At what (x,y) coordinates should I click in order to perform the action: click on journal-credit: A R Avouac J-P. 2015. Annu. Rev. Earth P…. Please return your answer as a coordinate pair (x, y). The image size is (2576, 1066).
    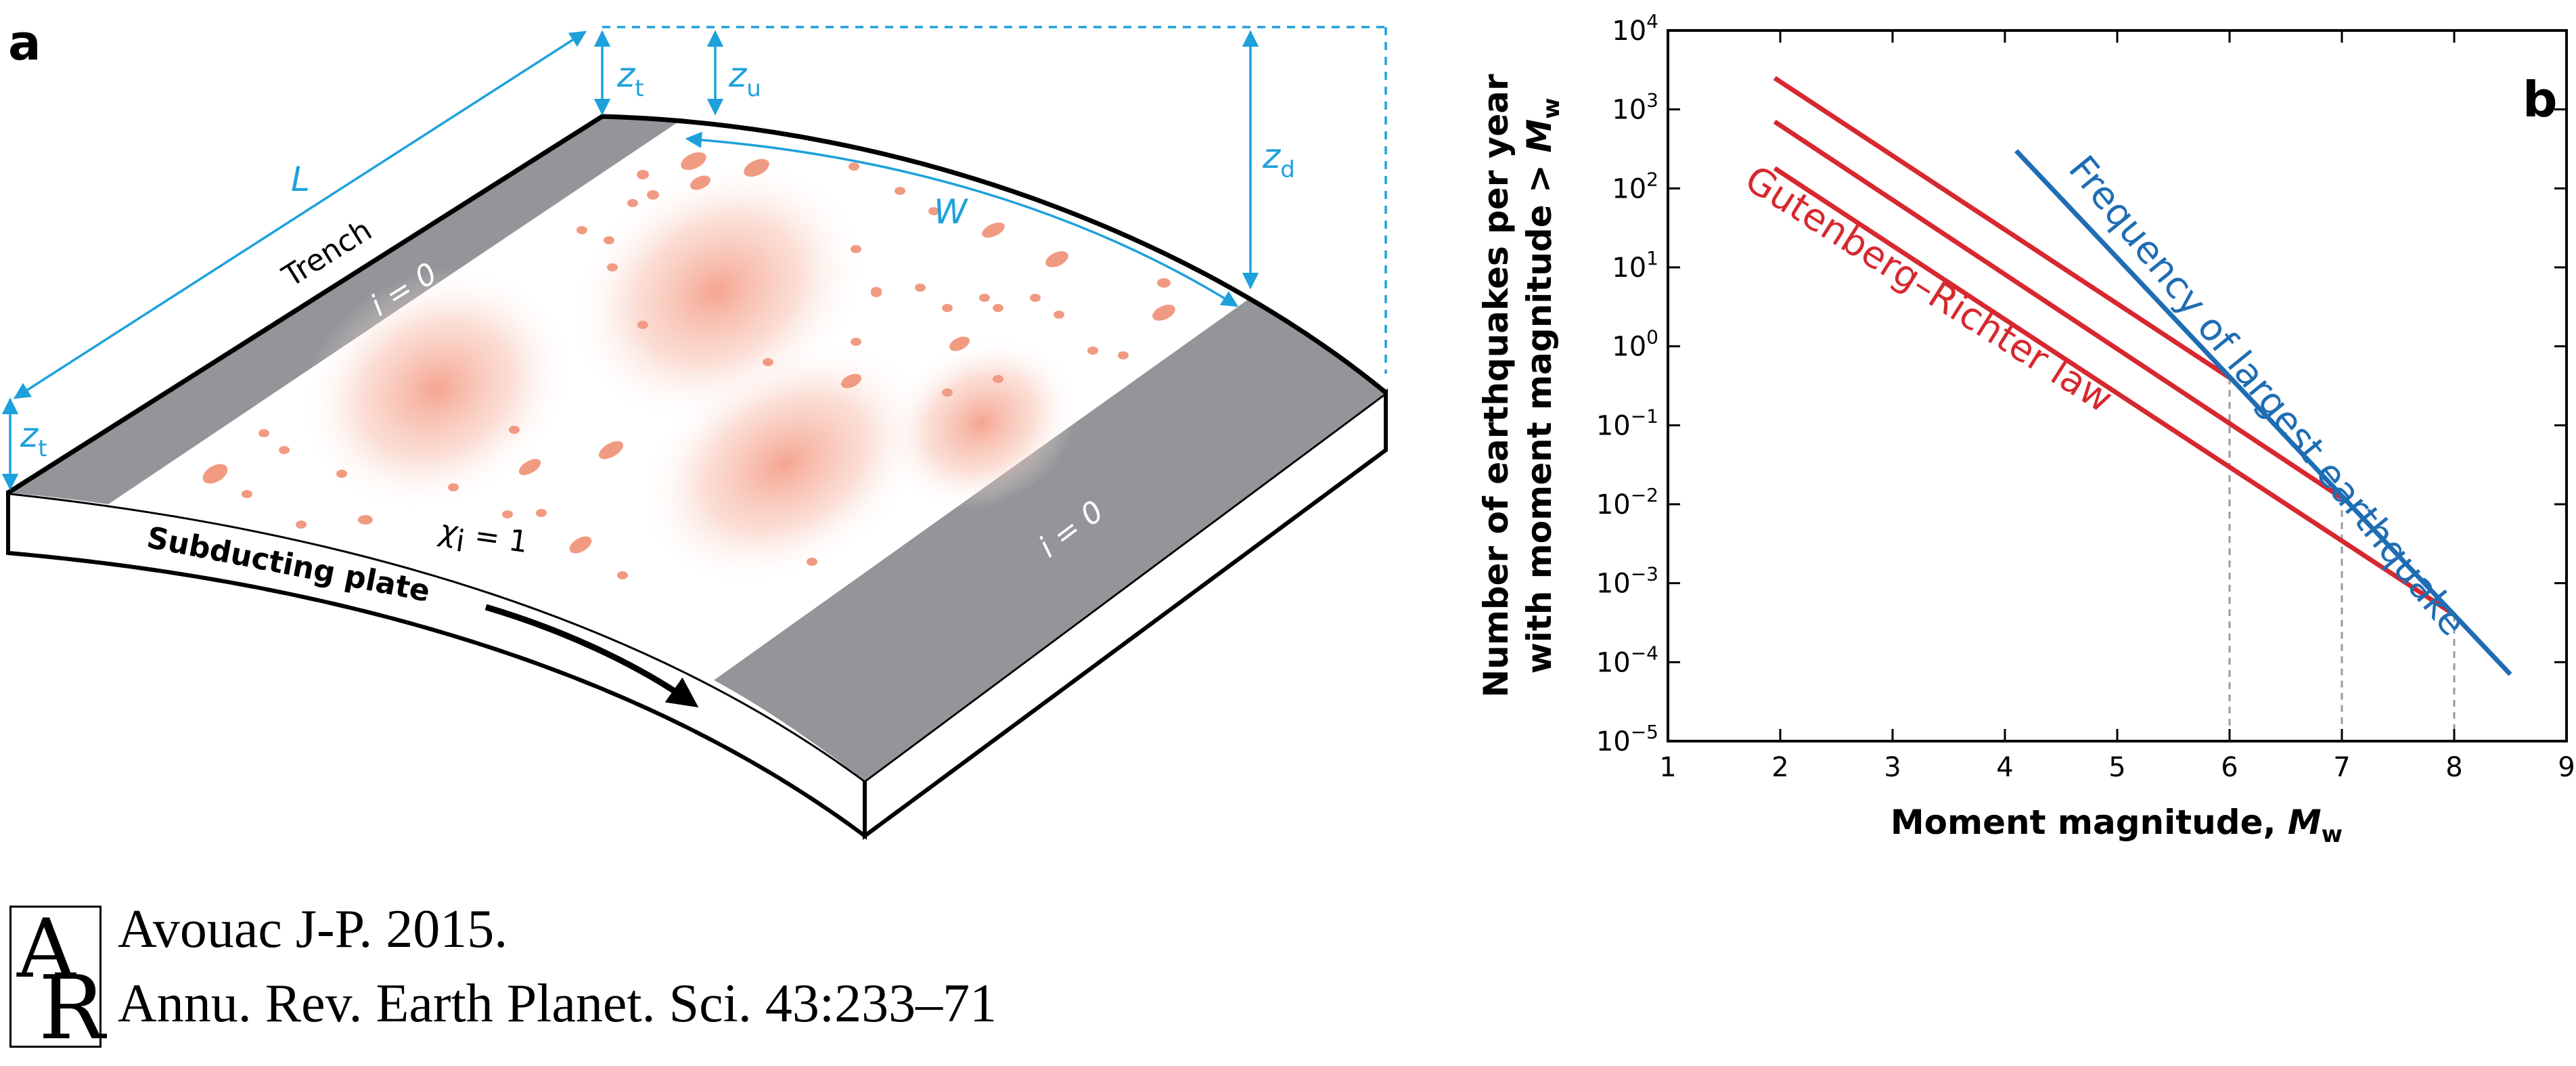
    Looking at the image, I should click on (584, 979).